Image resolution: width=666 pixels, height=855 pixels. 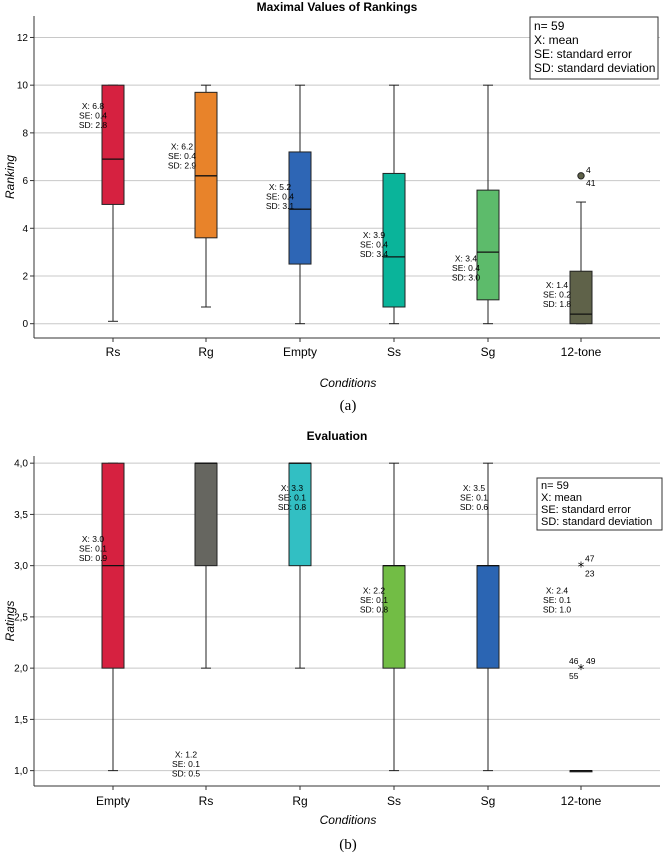 What do you see at coordinates (557, 285) in the screenshot?
I see `stats-annotation: X: 1.4` at bounding box center [557, 285].